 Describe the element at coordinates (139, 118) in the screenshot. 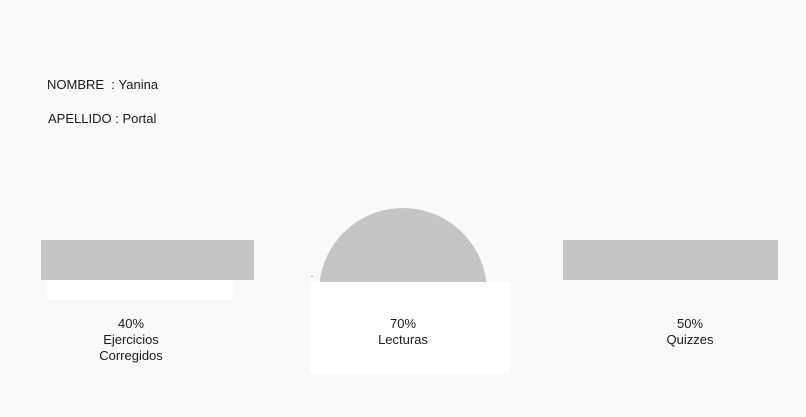

I see `apellido-value: Portal` at that location.